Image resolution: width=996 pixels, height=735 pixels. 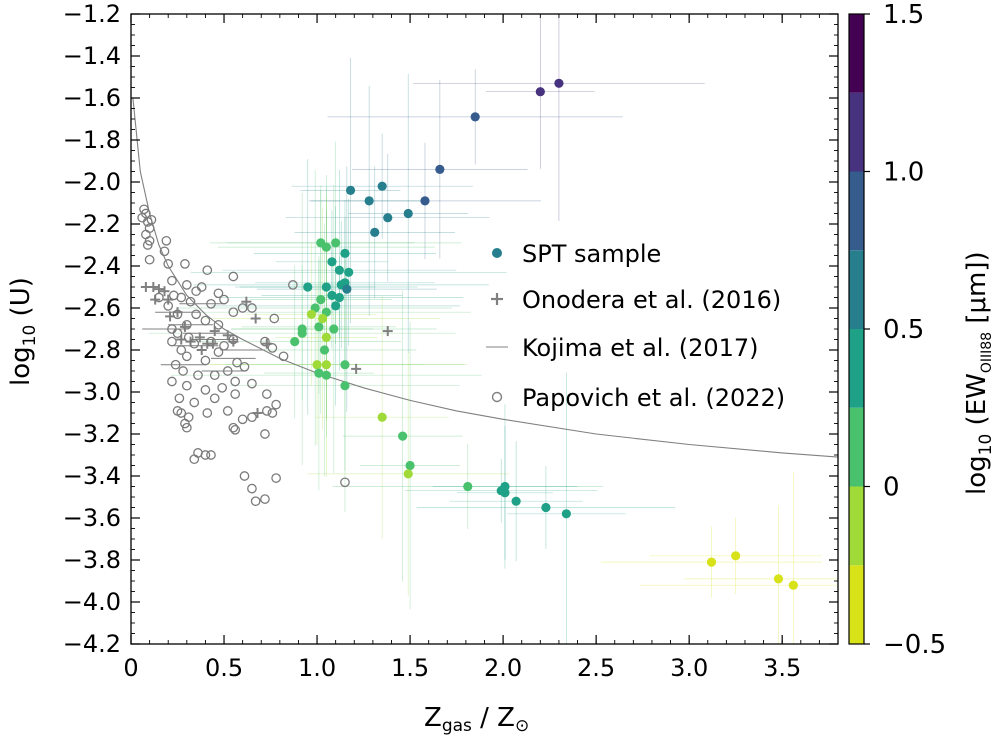 What do you see at coordinates (92, 182) in the screenshot?
I see `y-tick-label: −2.0` at bounding box center [92, 182].